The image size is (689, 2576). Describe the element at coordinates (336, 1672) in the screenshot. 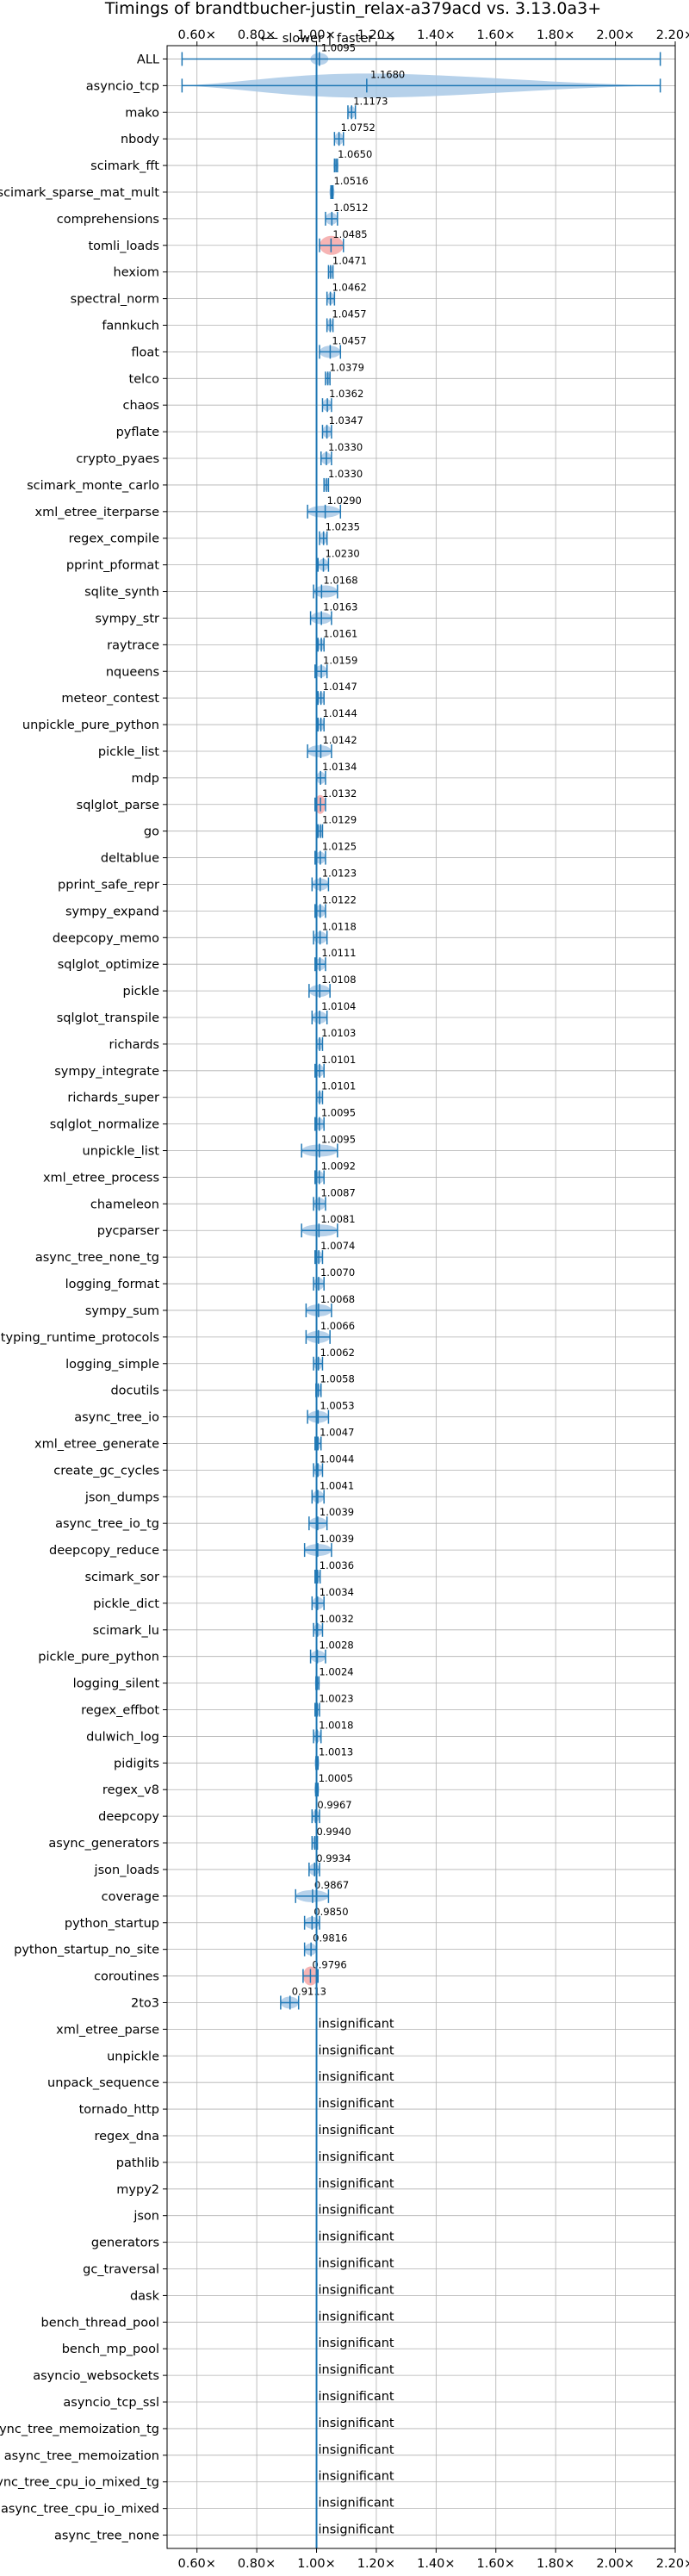

I see `value-label: 1.0024` at that location.